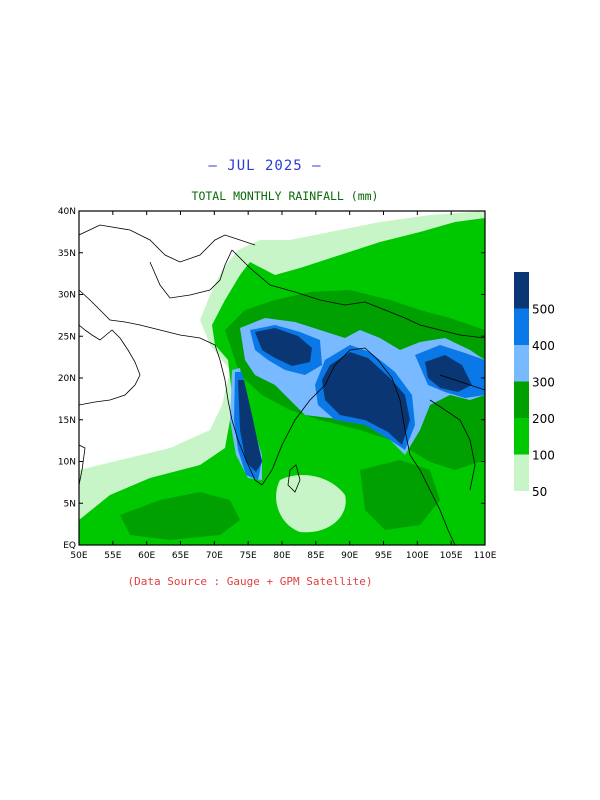 The height and width of the screenshot is (800, 600). I want to click on lat-tick-label: 35N, so click(67, 254).